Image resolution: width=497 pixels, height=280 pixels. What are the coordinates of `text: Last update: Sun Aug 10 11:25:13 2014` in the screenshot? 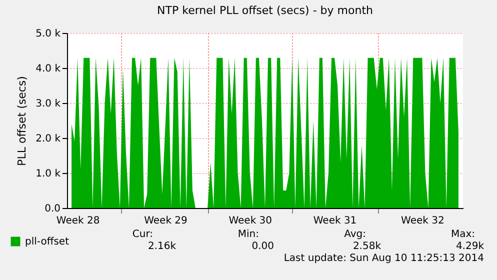 It's located at (384, 258).